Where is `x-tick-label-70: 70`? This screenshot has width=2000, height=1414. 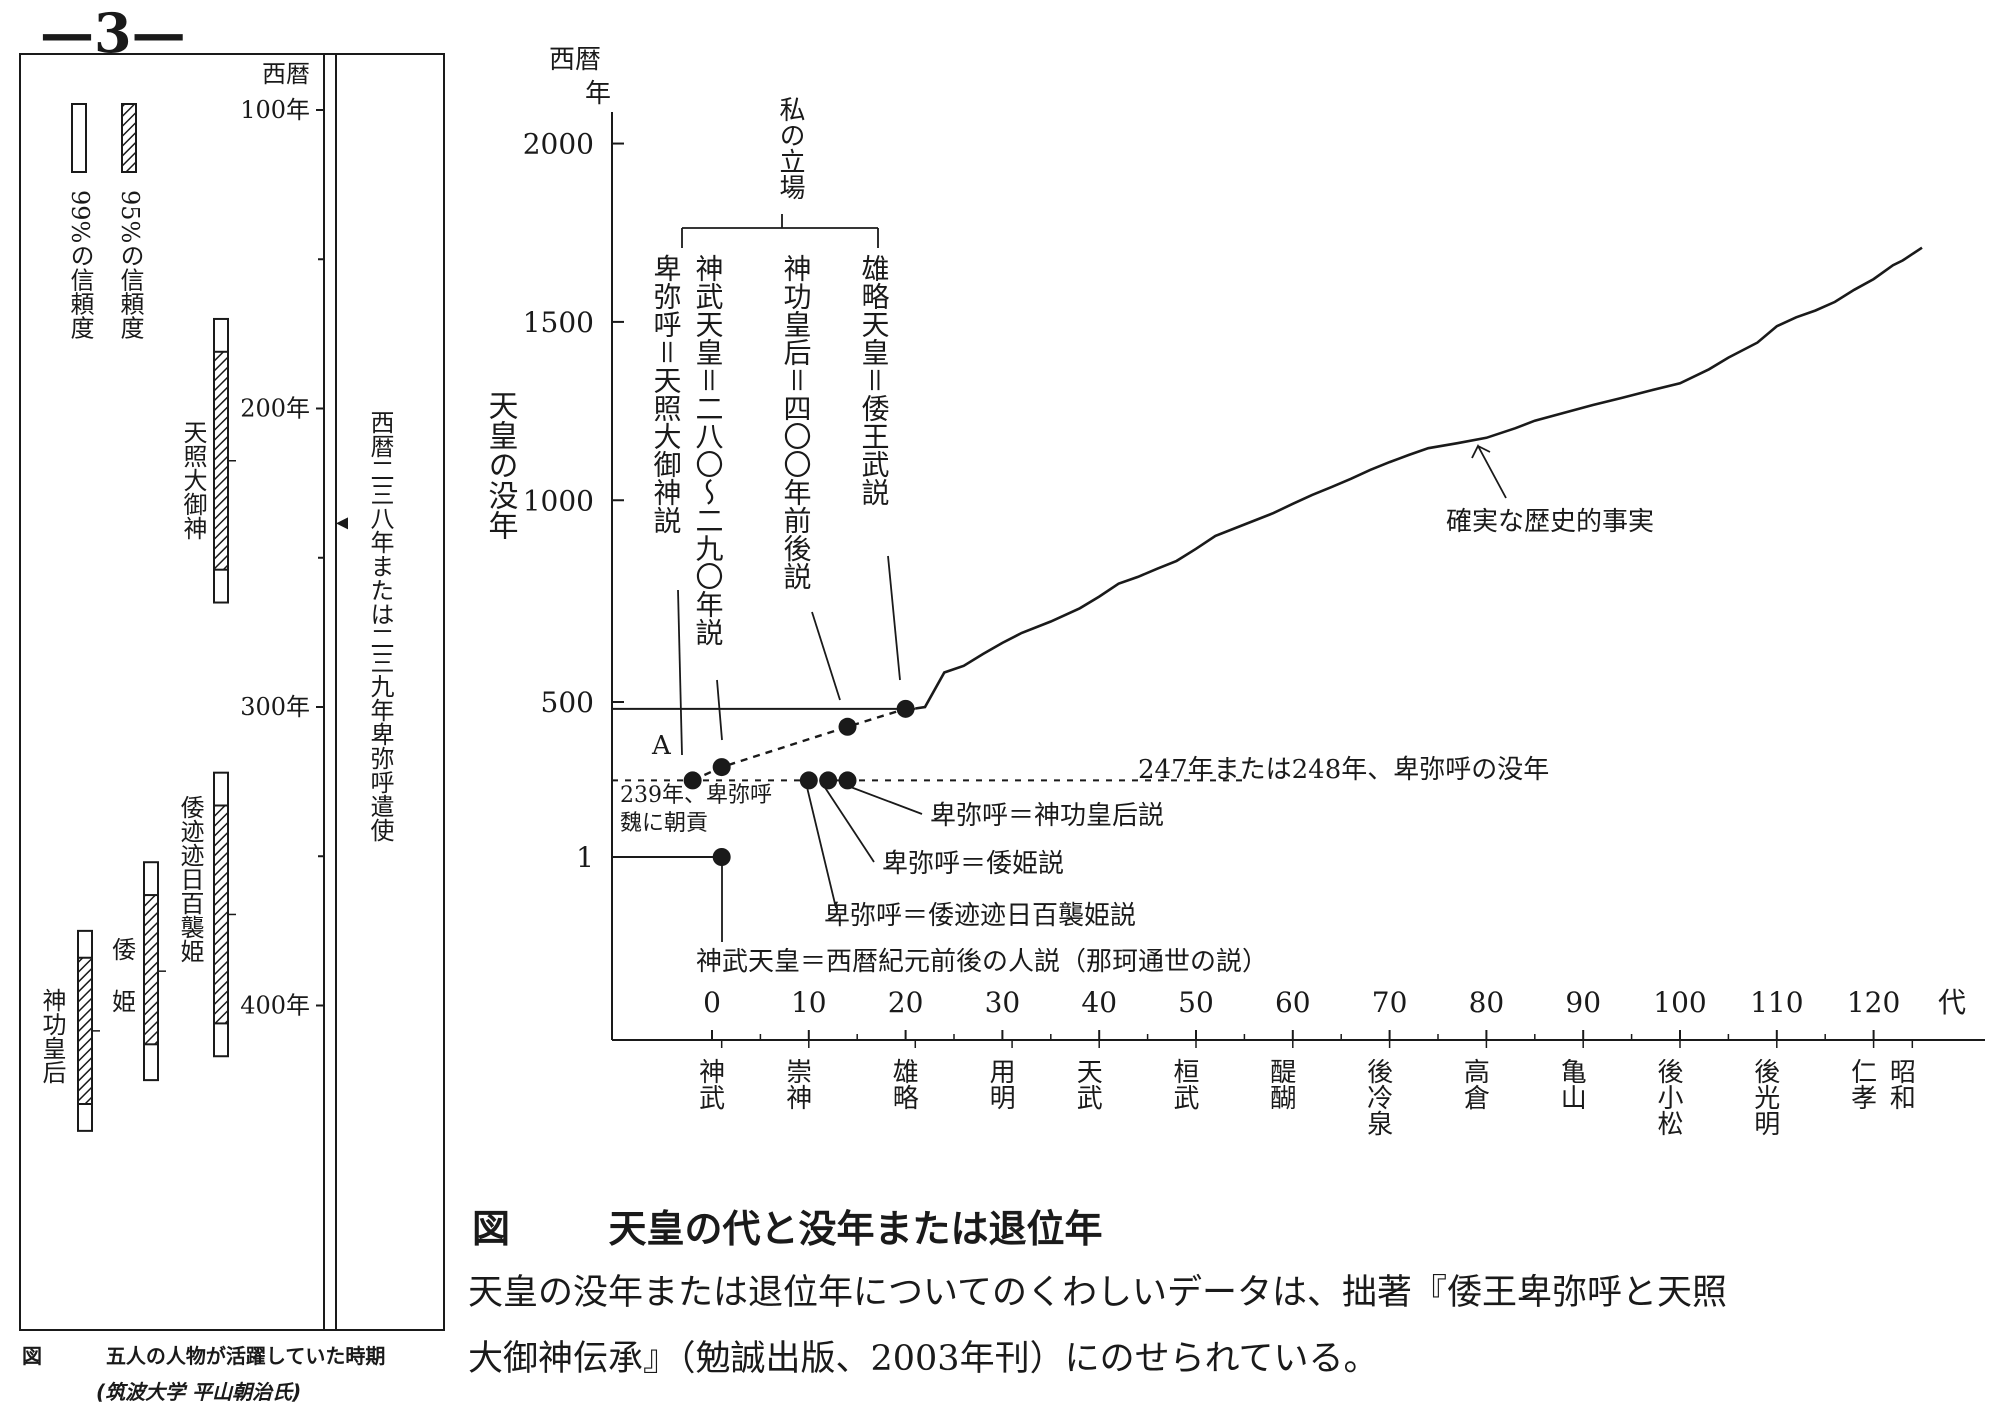 x-tick-label-70: 70 is located at coordinates (1390, 1002).